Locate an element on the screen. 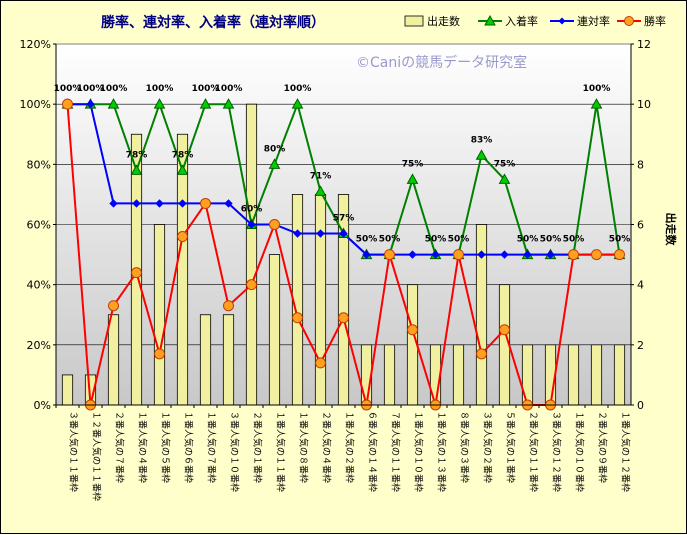 Image resolution: width=687 pixels, height=535 pixels. x-tick-label: ５番人気の１番枠 is located at coordinates (511, 447).